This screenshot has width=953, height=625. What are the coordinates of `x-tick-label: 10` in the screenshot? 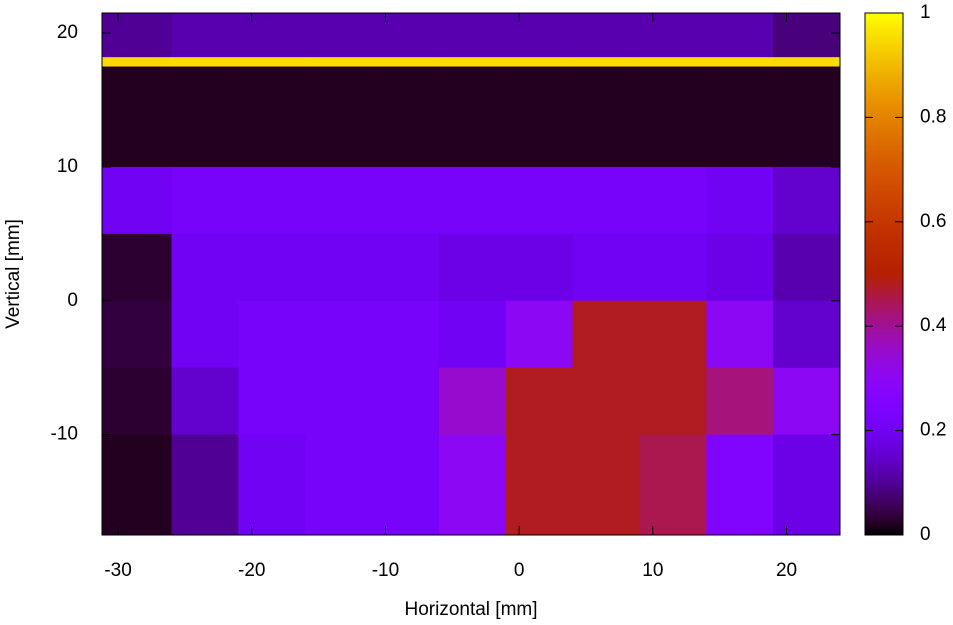 It's located at (652, 570).